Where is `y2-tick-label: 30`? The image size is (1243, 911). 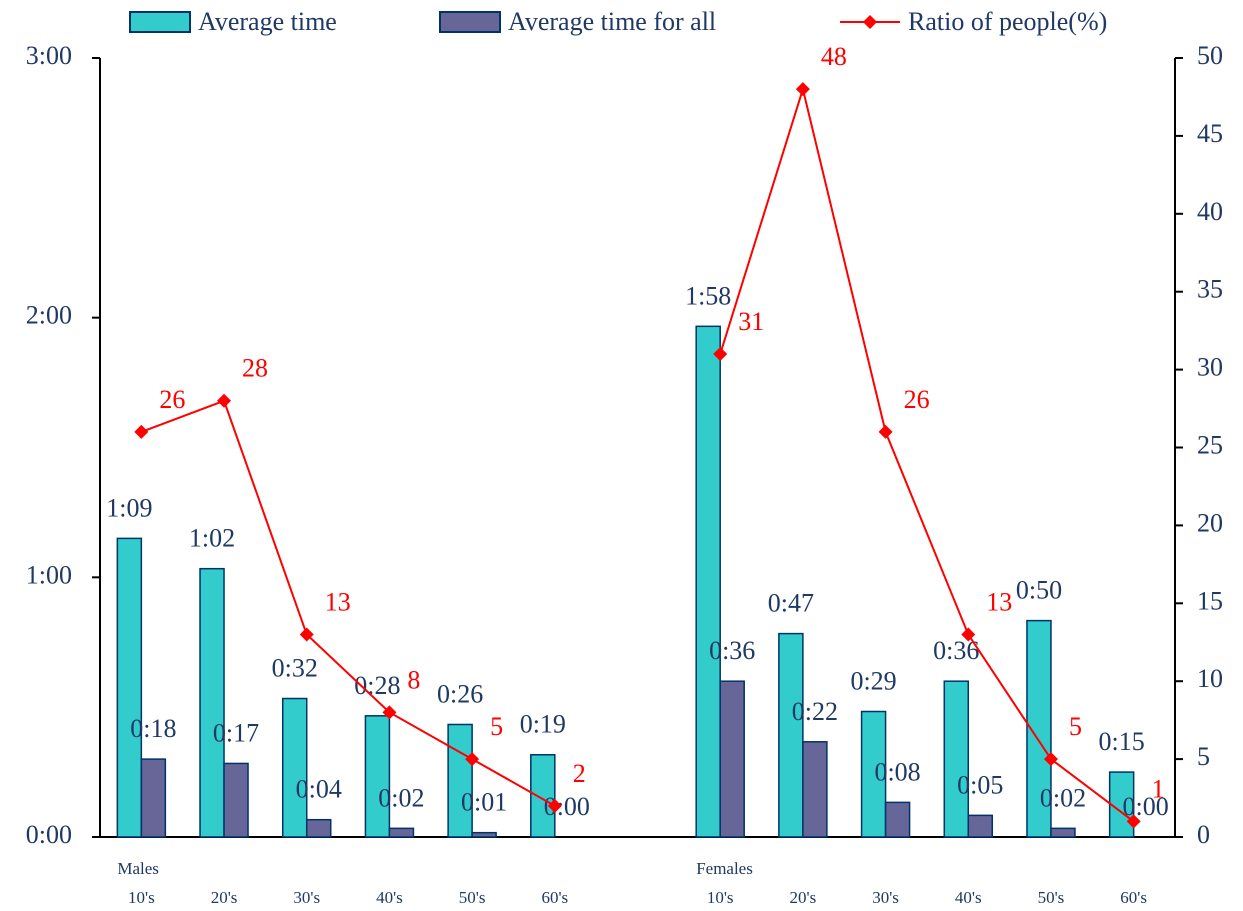 y2-tick-label: 30 is located at coordinates (1210, 367).